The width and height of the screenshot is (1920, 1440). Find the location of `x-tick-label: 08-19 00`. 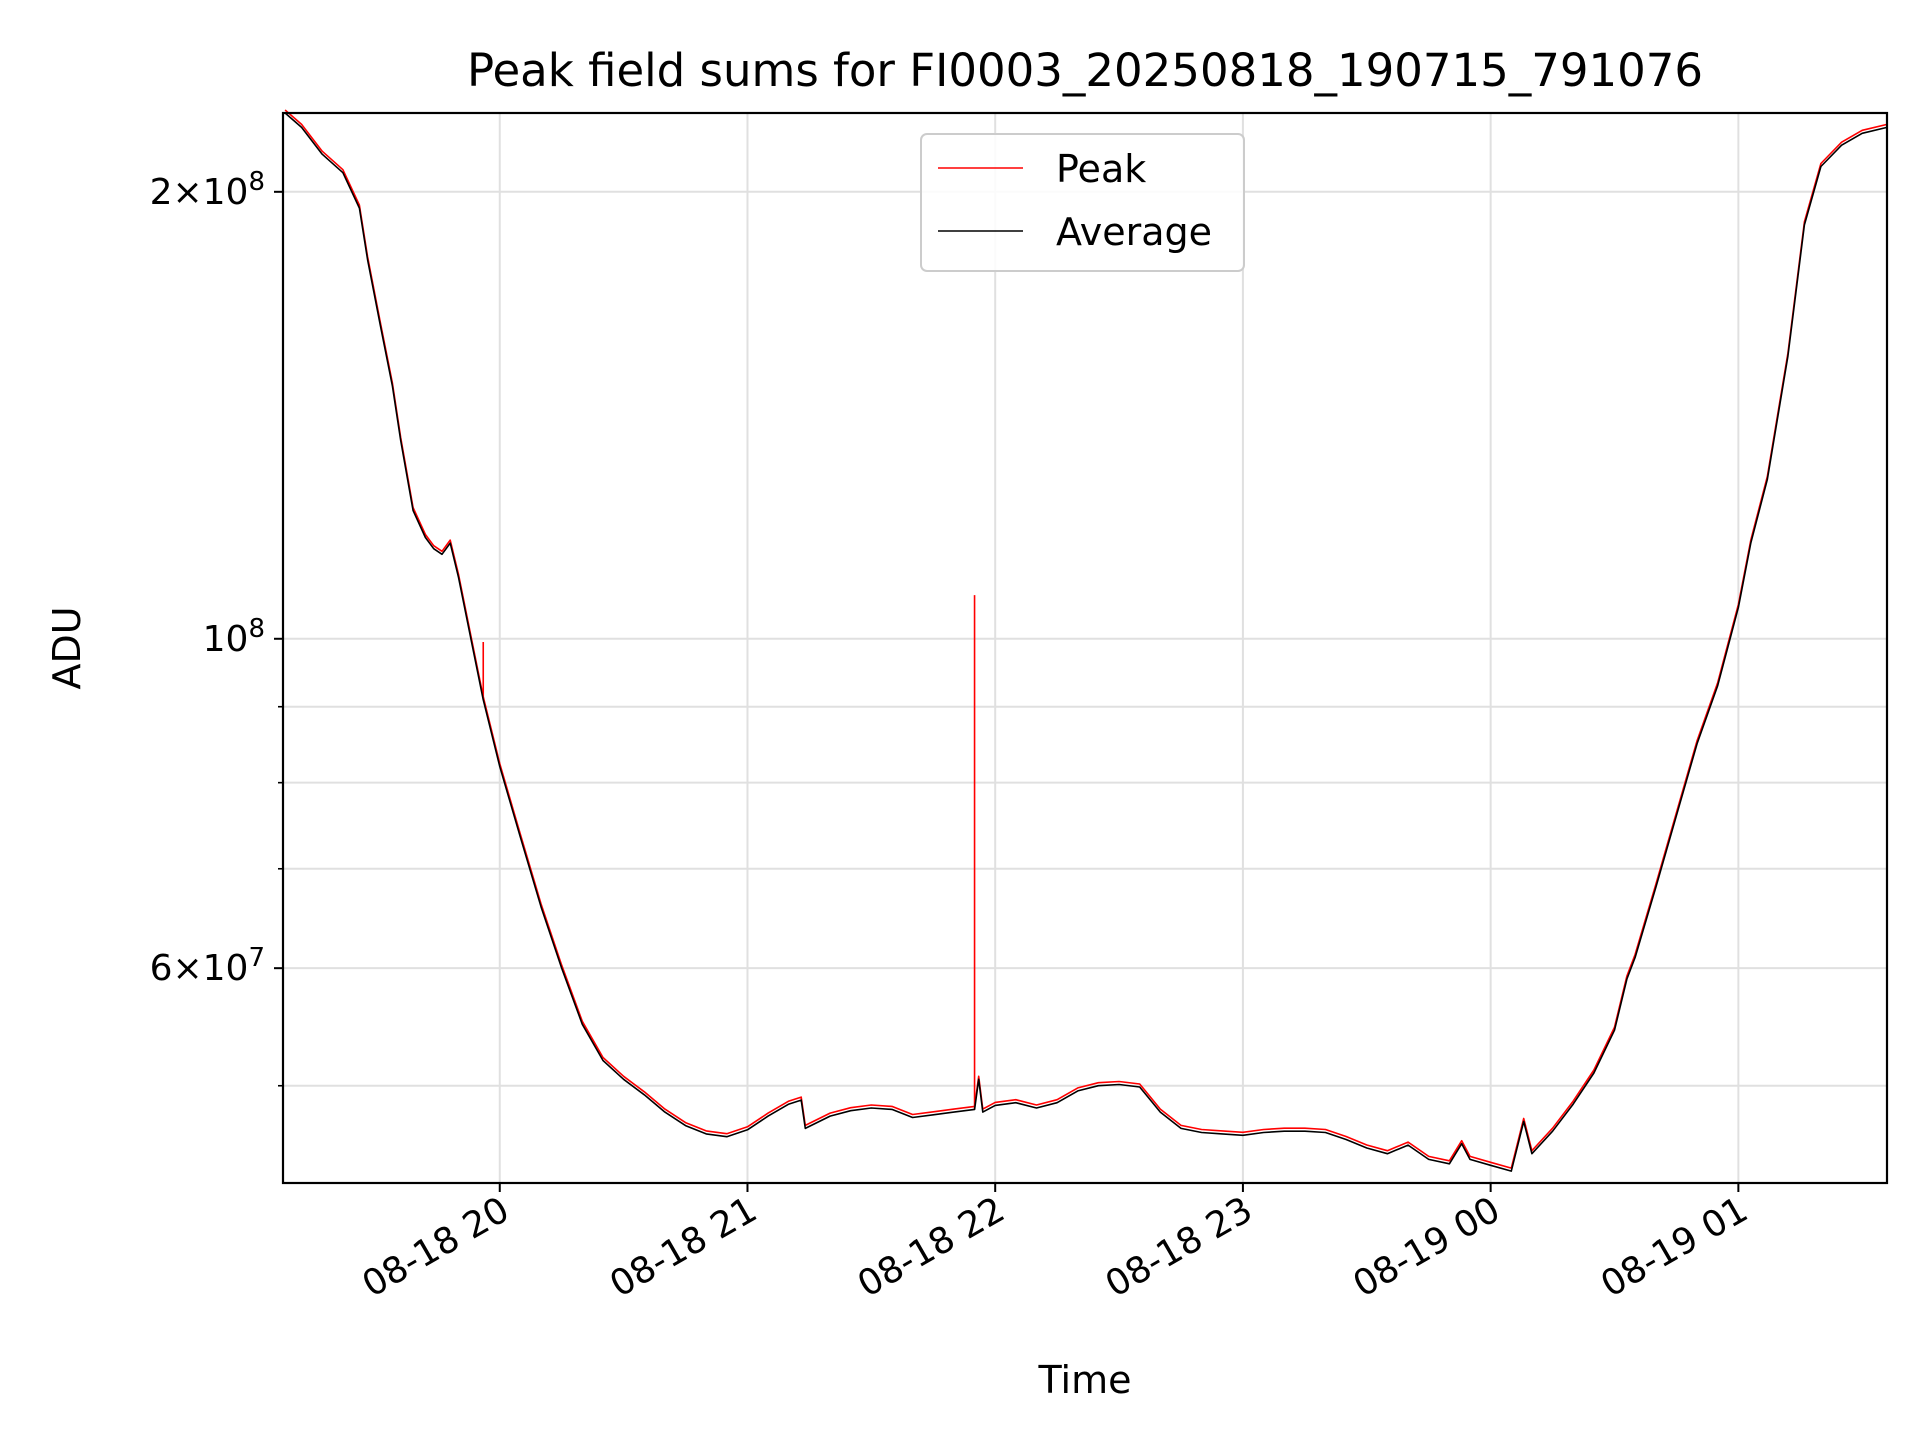

x-tick-label: 08-19 00 is located at coordinates (1426, 1247).